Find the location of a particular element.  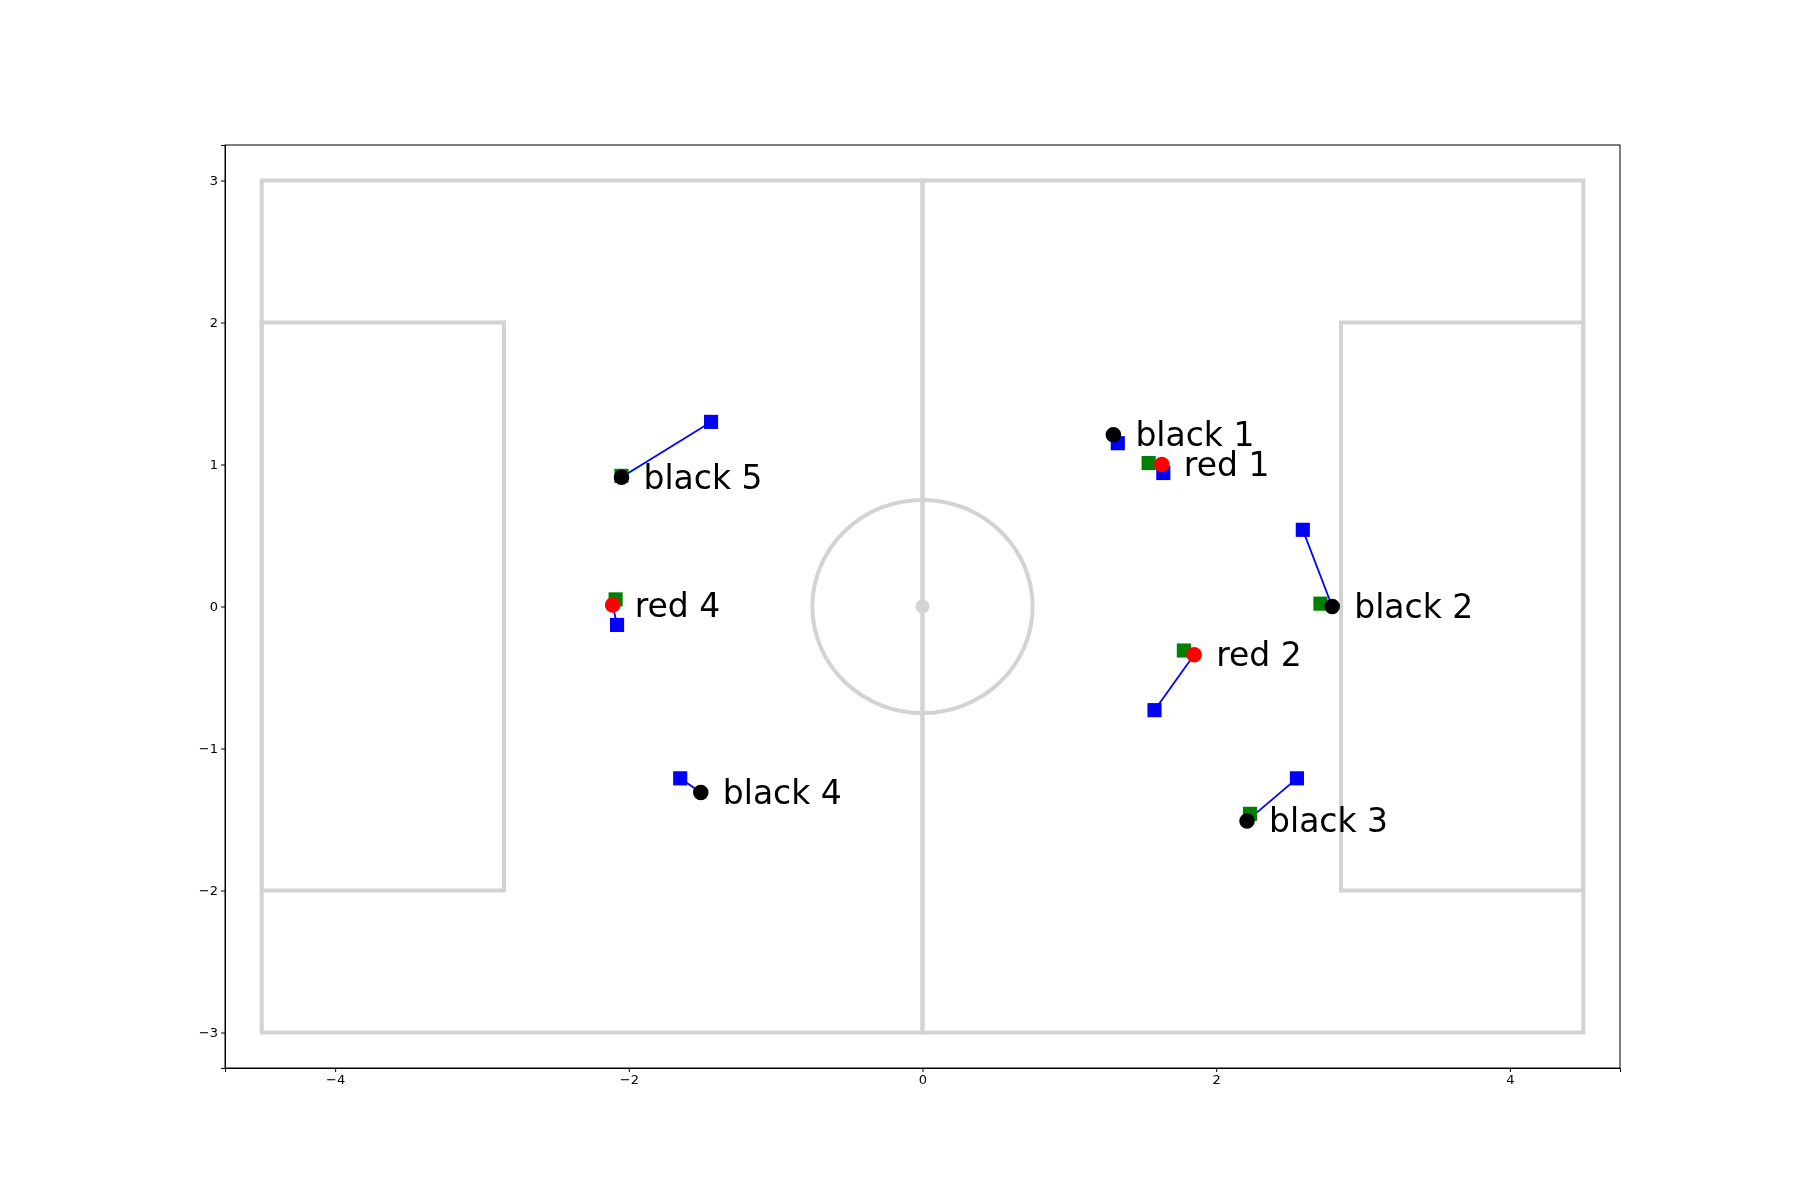

x-tick-label: 0 is located at coordinates (923, 1080).